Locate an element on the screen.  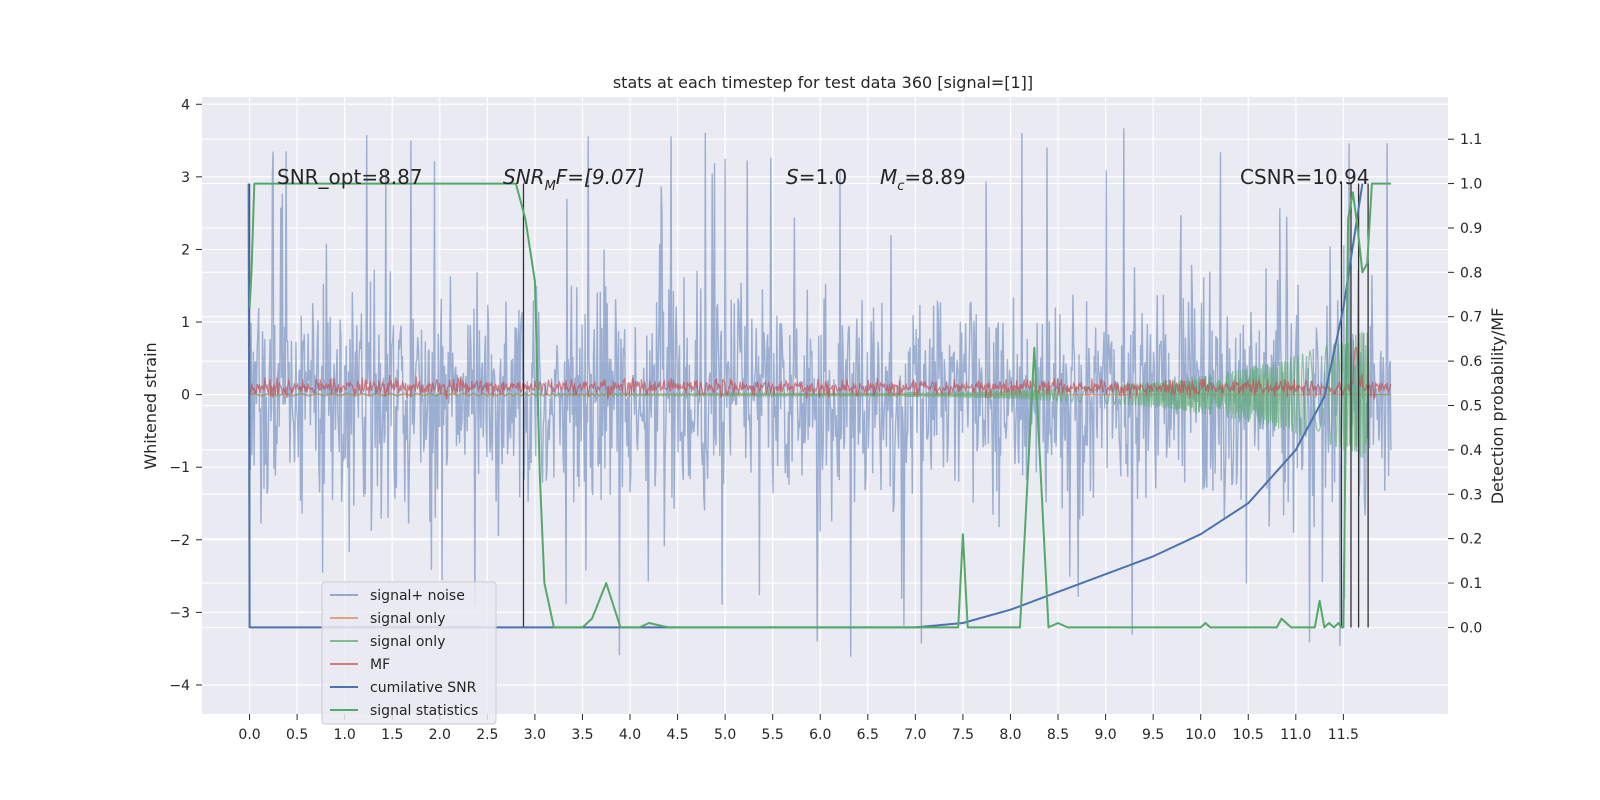
y2-tick-label: 0.7 is located at coordinates (1471, 318).